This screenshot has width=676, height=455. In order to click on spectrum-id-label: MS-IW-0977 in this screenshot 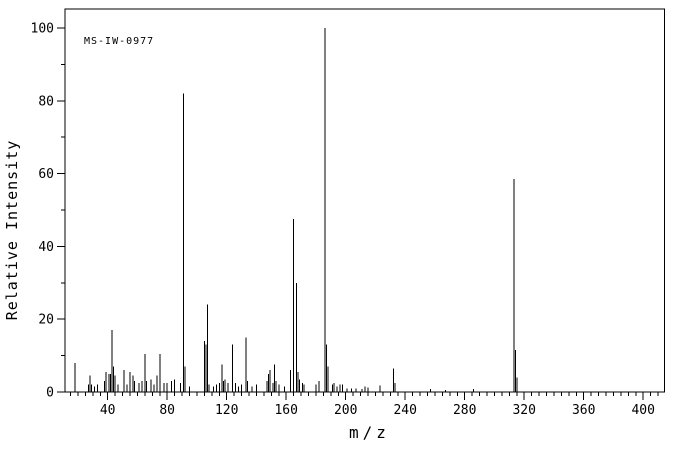, I will do `click(119, 41)`.